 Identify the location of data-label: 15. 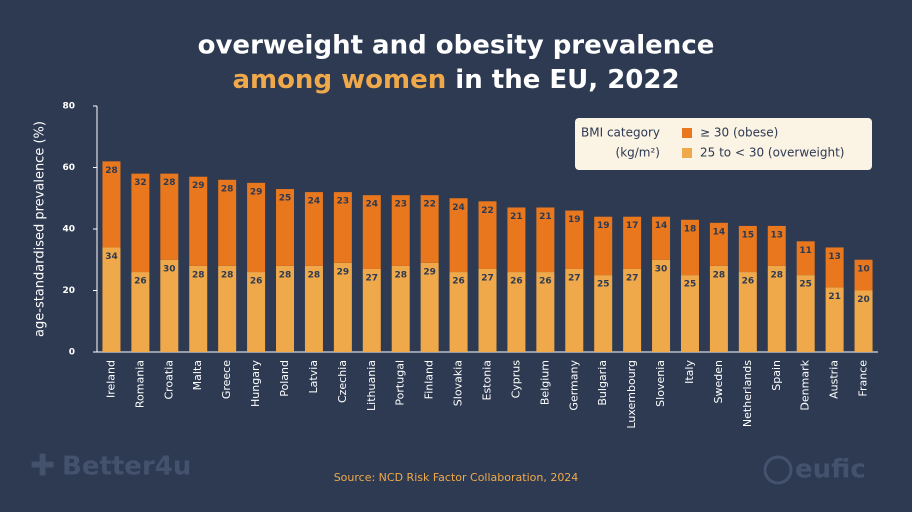
(748, 235).